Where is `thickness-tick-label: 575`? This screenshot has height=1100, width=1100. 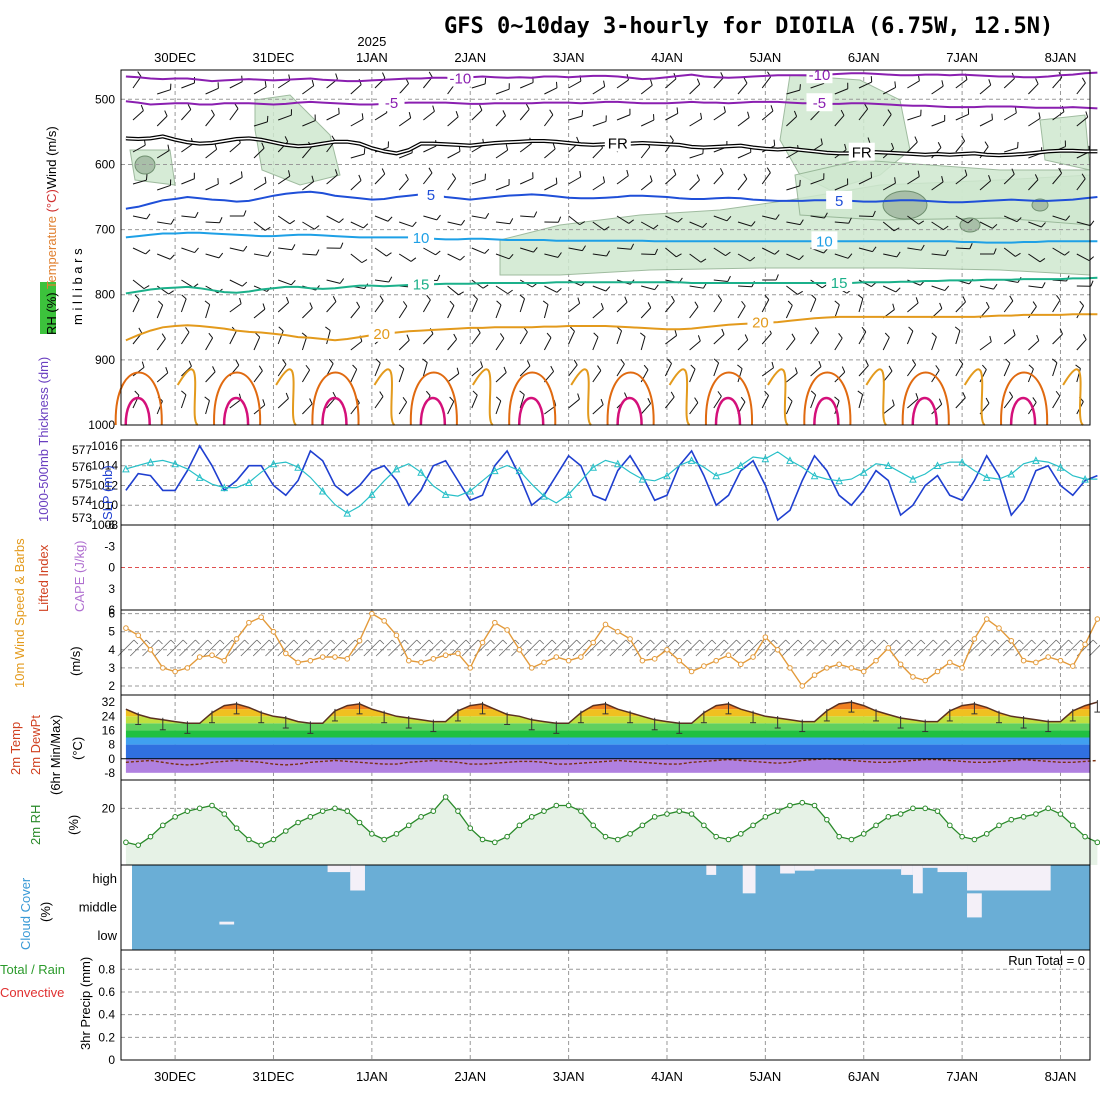 thickness-tick-label: 575 is located at coordinates (82, 484).